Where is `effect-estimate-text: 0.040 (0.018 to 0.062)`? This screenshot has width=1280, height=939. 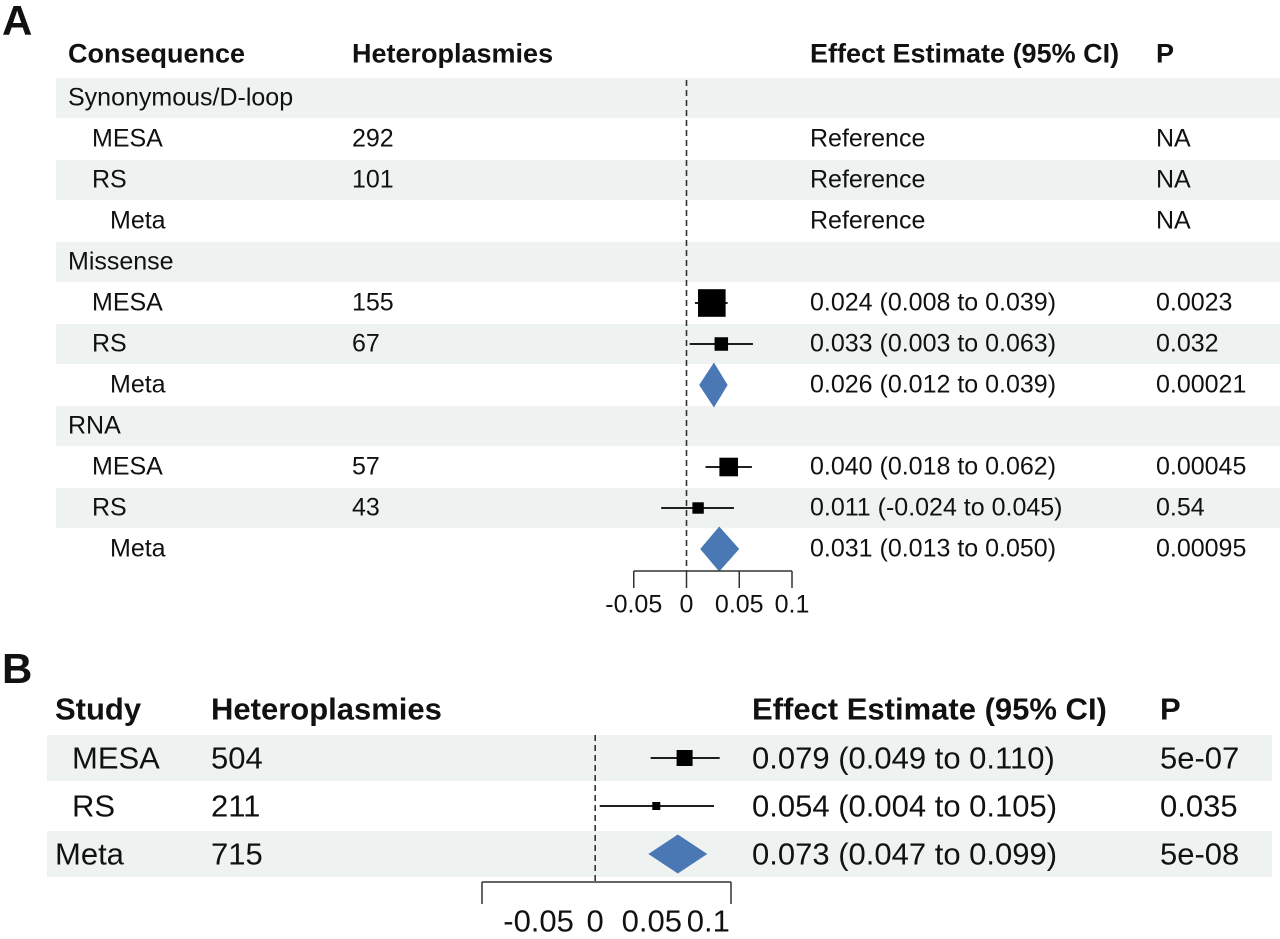
effect-estimate-text: 0.040 (0.018 to 0.062) is located at coordinates (933, 466).